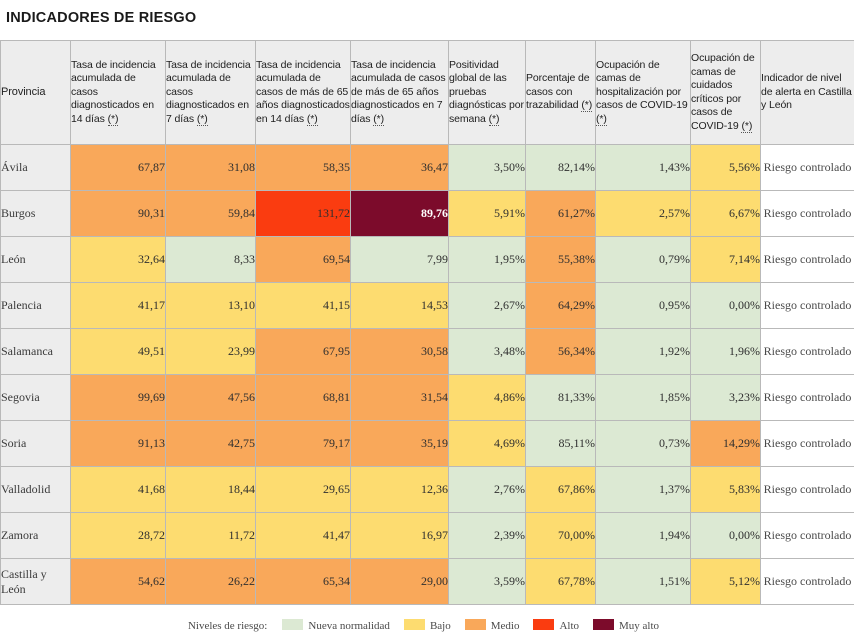  What do you see at coordinates (210, 443) in the screenshot?
I see `metric-cell: 42,75` at bounding box center [210, 443].